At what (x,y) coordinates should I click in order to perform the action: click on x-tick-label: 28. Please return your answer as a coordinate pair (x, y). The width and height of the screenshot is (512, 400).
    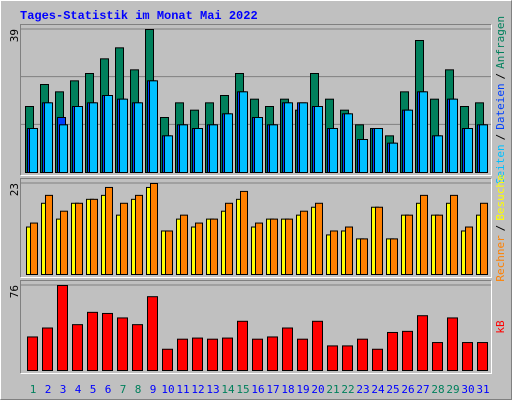
    Looking at the image, I should click on (437, 389).